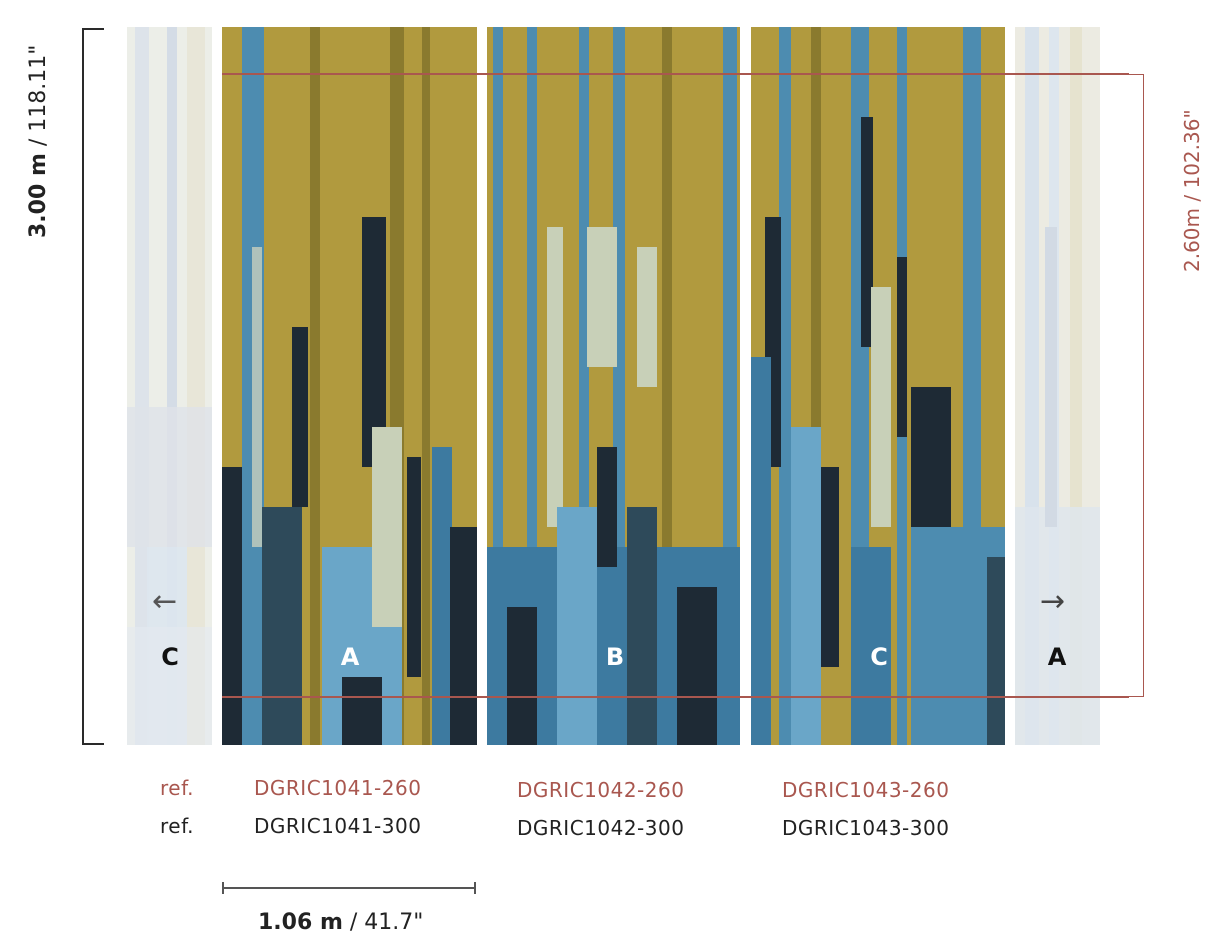 The height and width of the screenshot is (950, 1222). Describe the element at coordinates (338, 826) in the screenshot. I see `ref-code-300: DGRIC1041-300` at that location.